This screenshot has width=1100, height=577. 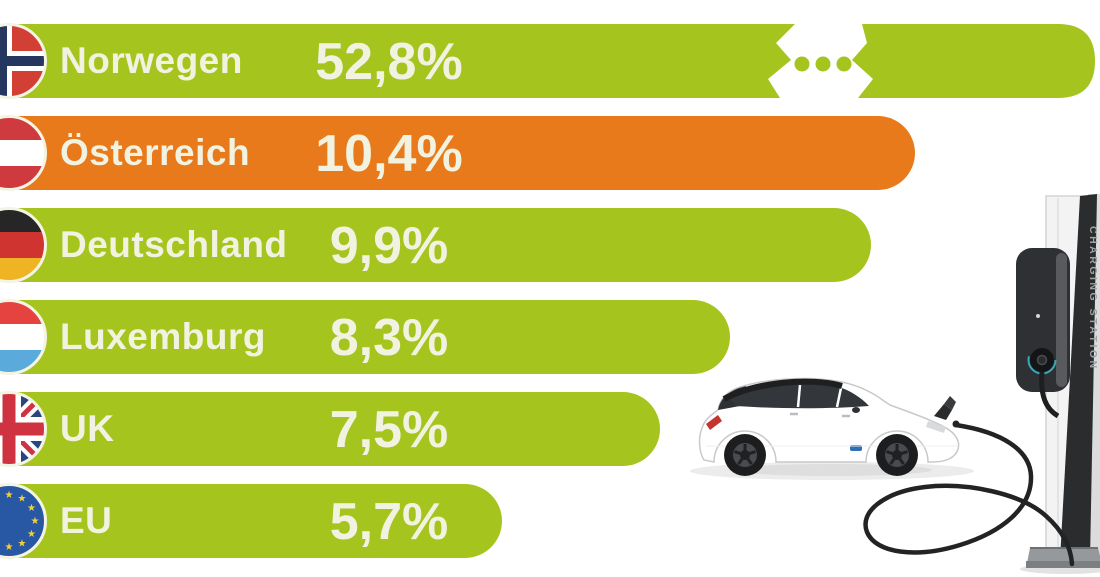 What do you see at coordinates (86, 520) in the screenshot?
I see `country-label: EU` at bounding box center [86, 520].